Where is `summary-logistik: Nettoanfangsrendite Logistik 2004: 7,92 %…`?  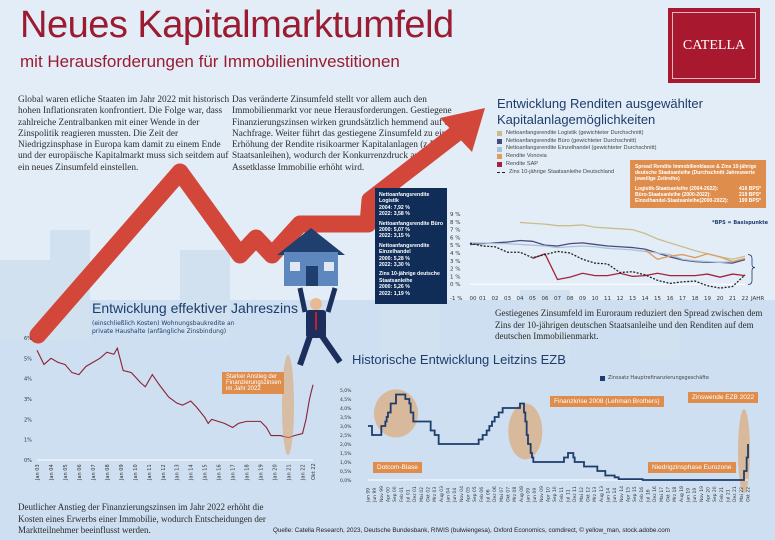 summary-logistik: Nettoanfangsrendite Logistik 2004: 7,92 %… is located at coordinates (404, 205).